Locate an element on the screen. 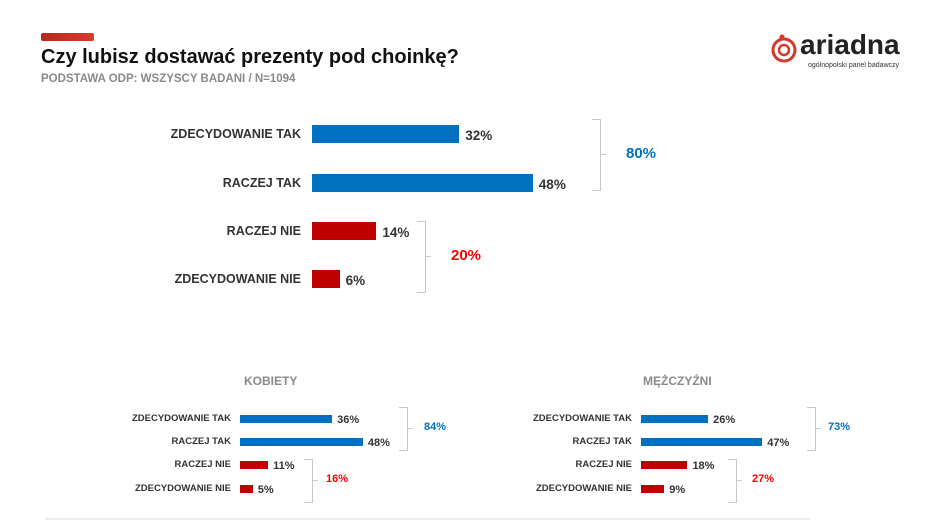  value-label: 9% is located at coordinates (677, 490).